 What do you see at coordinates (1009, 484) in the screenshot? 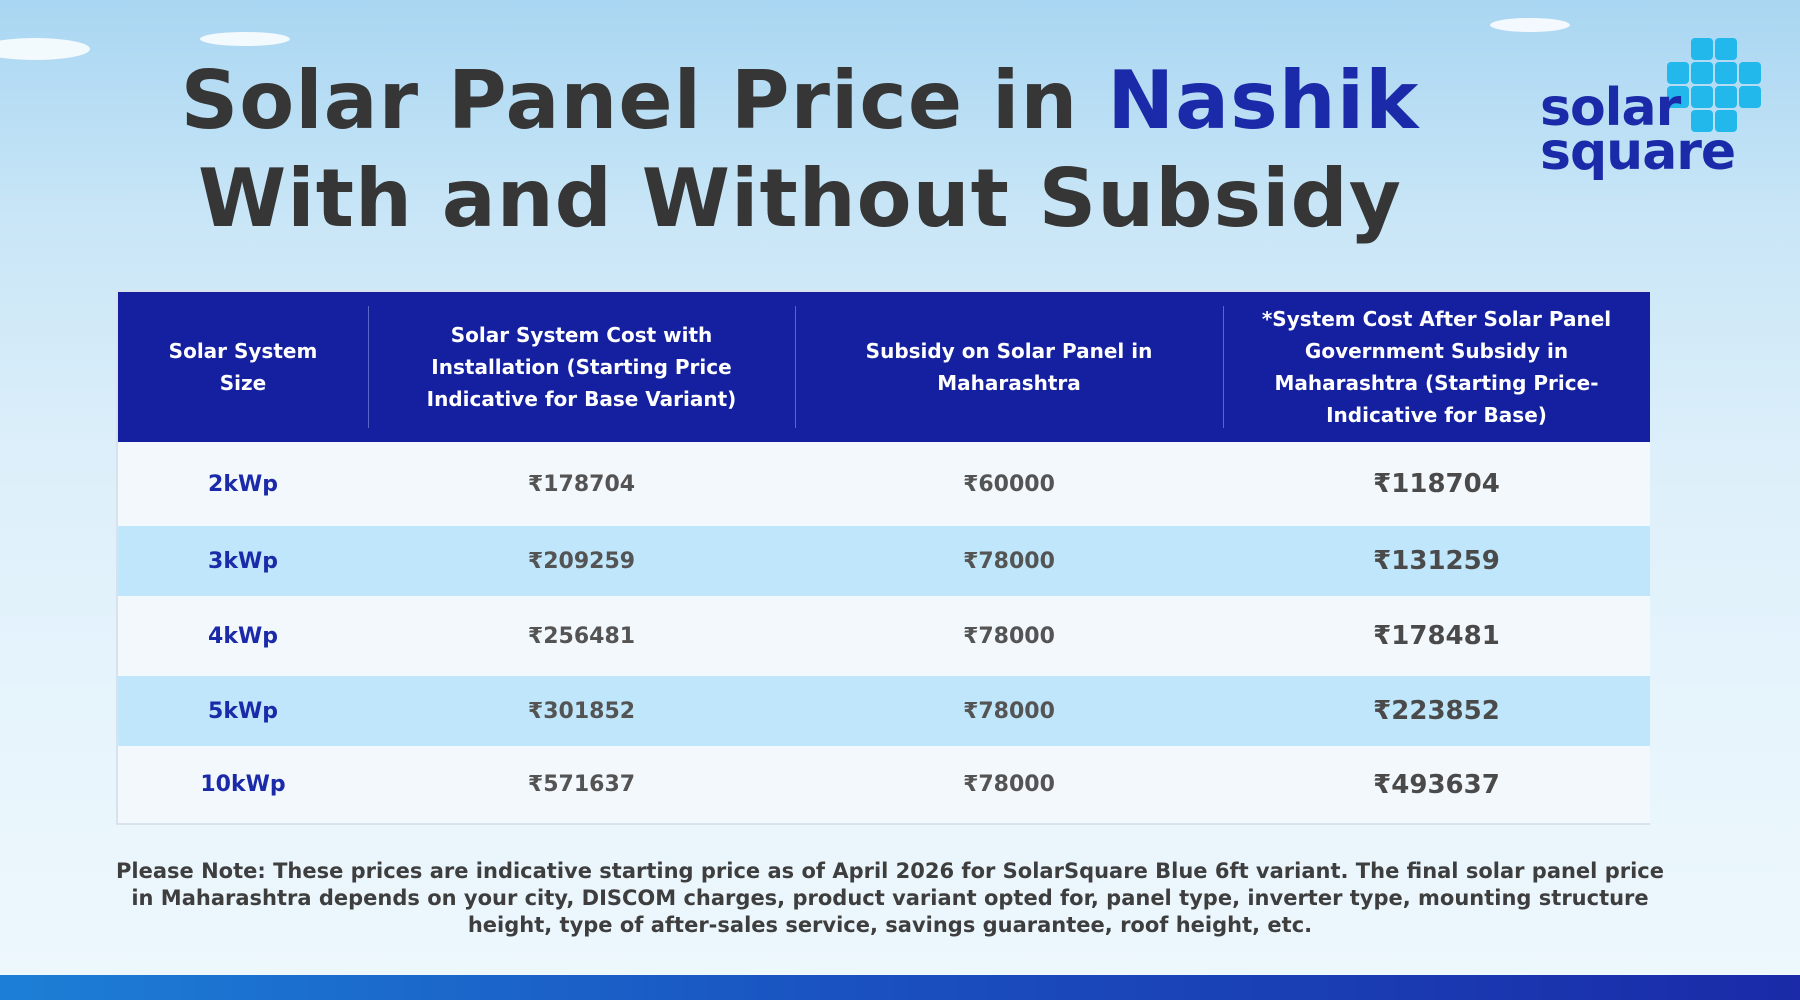
I see `cell-subsidy: ₹60000` at bounding box center [1009, 484].